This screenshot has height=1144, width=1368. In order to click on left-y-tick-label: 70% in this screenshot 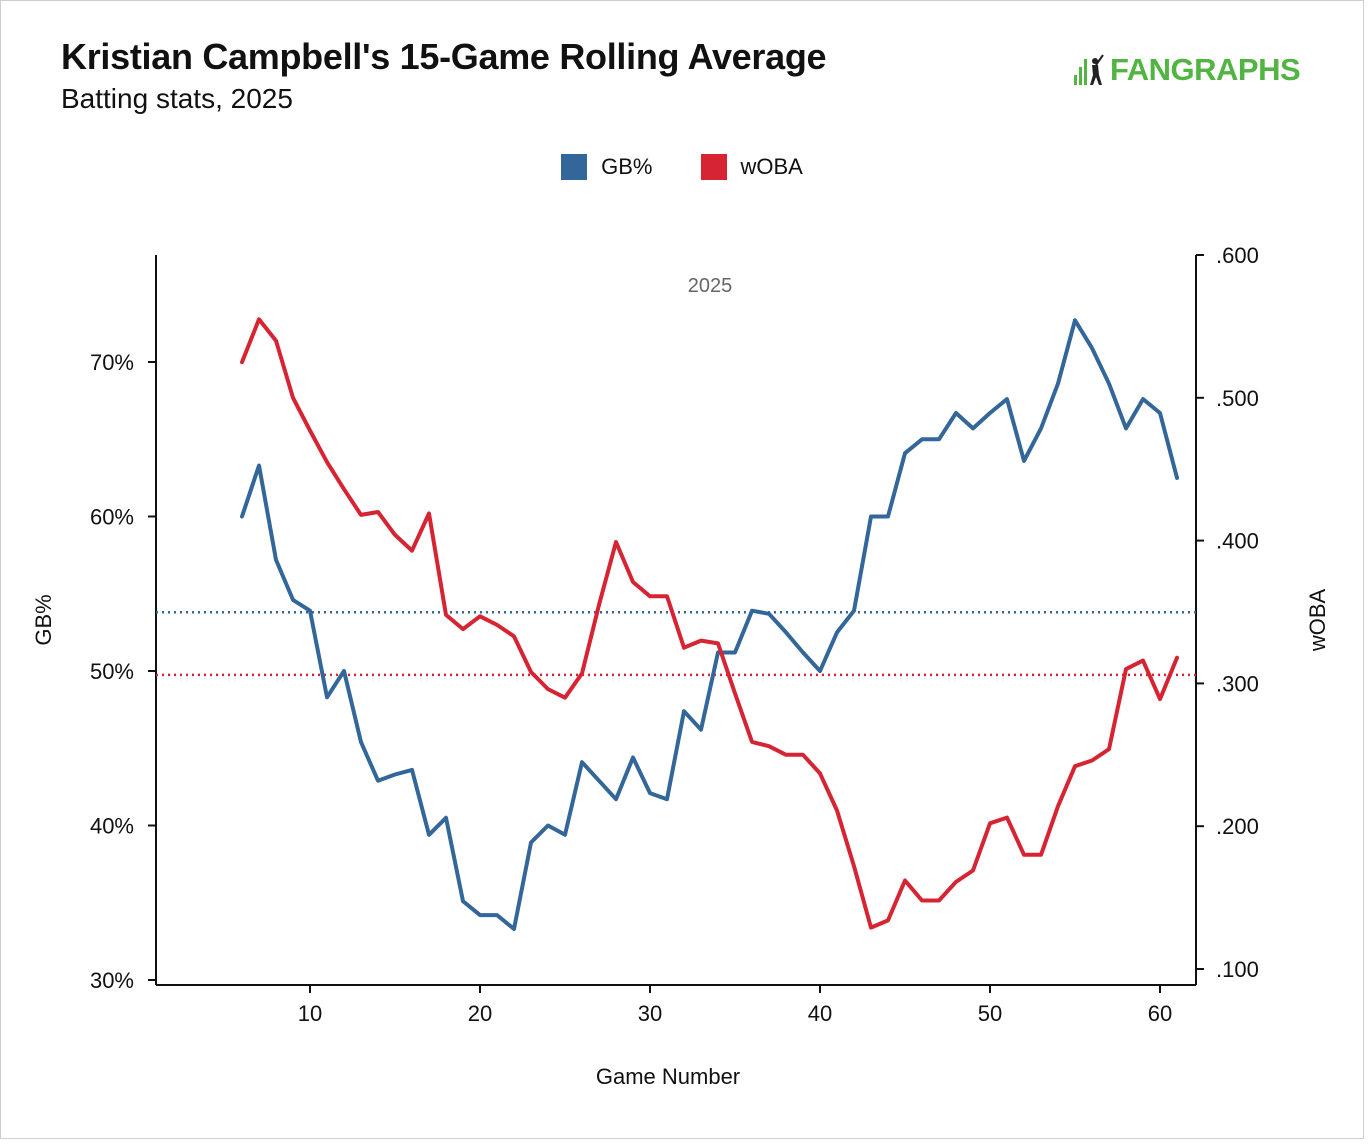, I will do `click(112, 362)`.